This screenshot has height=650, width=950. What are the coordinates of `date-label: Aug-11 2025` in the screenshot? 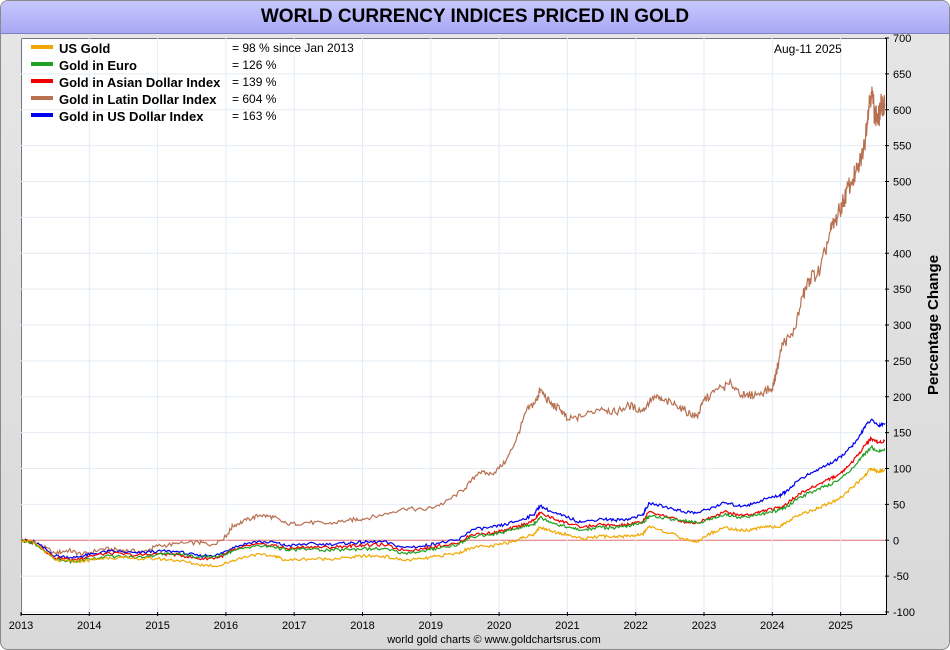 It's located at (808, 49).